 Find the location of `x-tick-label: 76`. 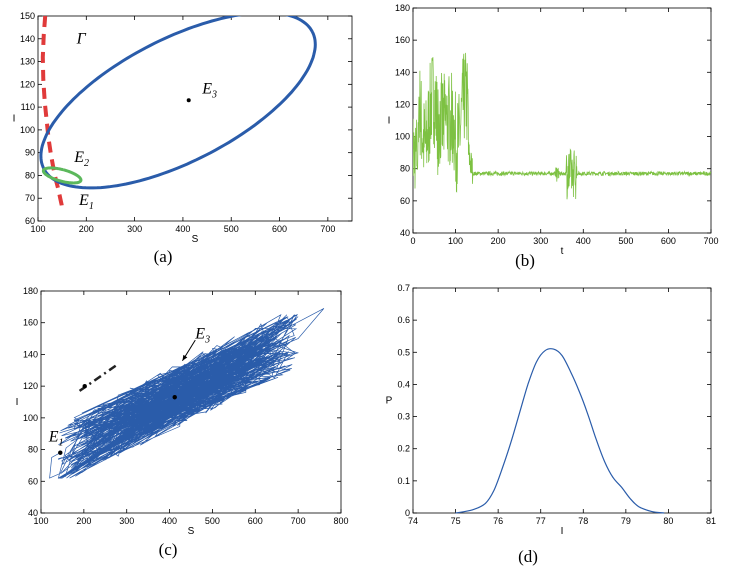

x-tick-label: 76 is located at coordinates (498, 521).